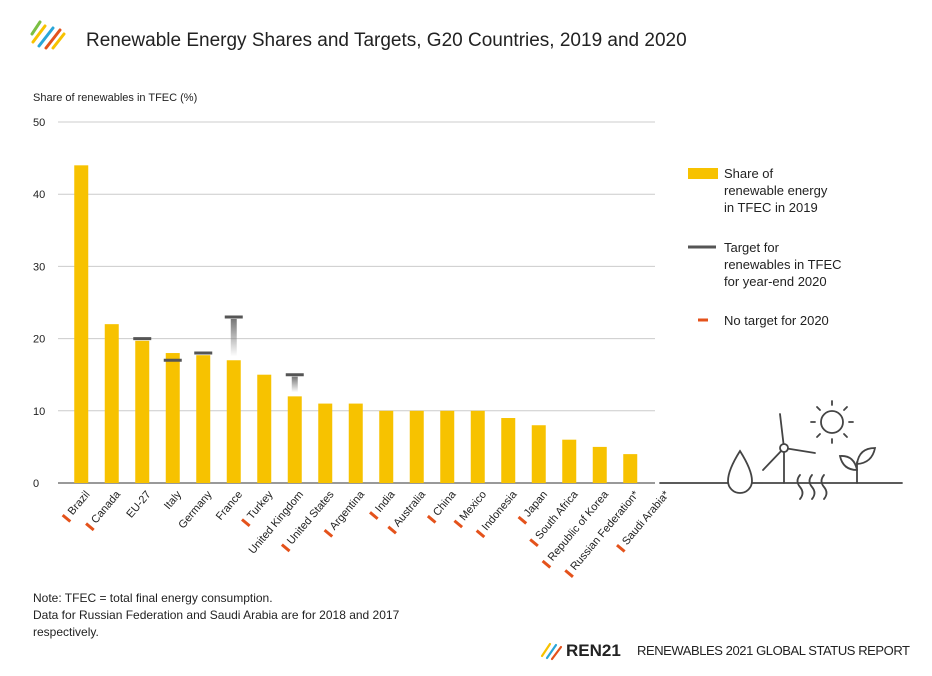 The width and height of the screenshot is (932, 676). I want to click on legend-label: for year-end 2020, so click(775, 281).